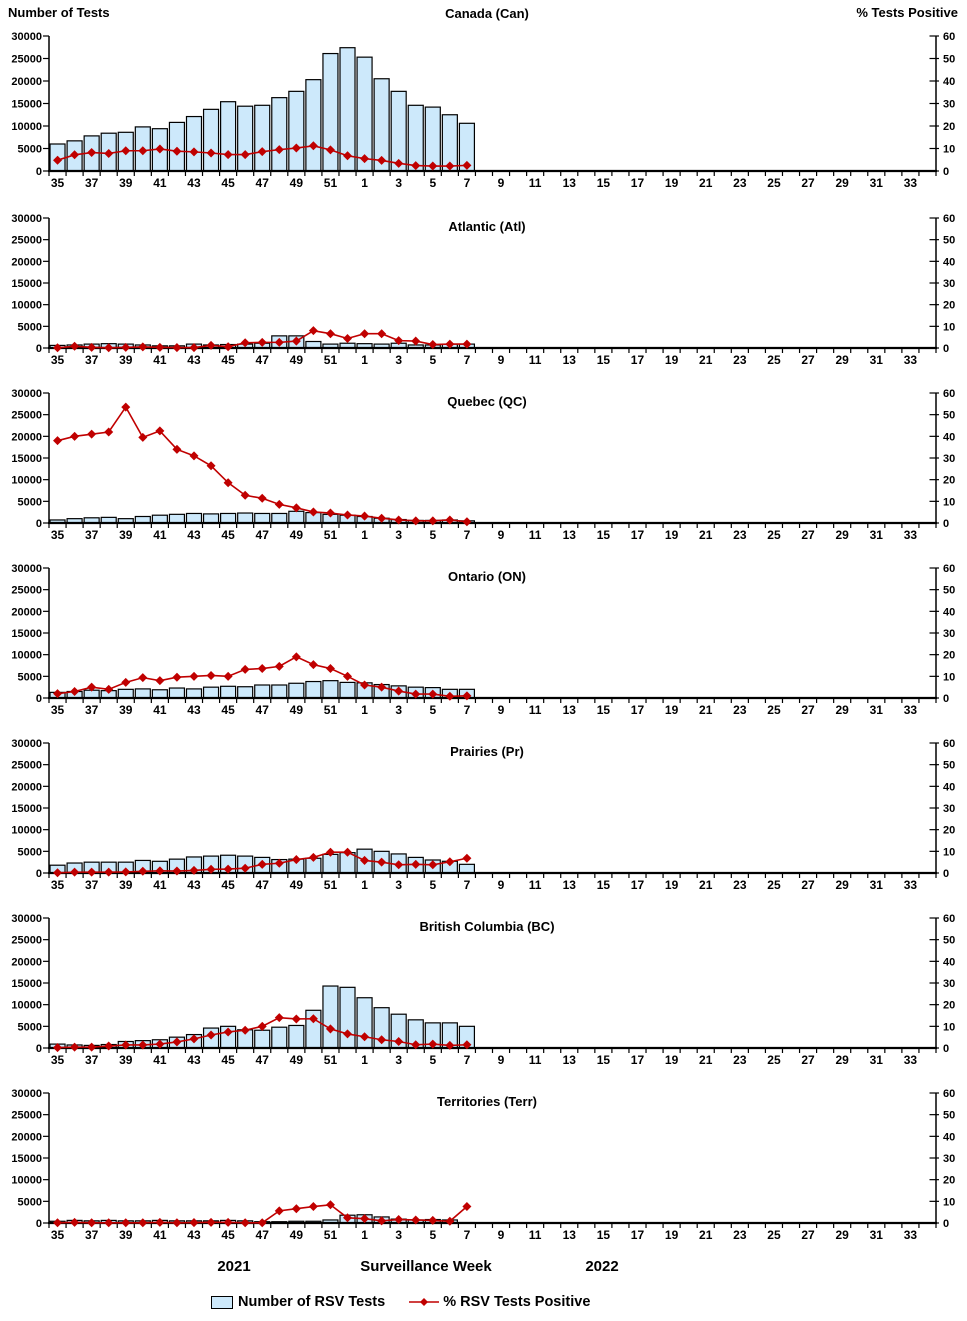 This screenshot has width=967, height=1321. What do you see at coordinates (740, 535) in the screenshot?
I see `x-tick-label: 23` at bounding box center [740, 535].